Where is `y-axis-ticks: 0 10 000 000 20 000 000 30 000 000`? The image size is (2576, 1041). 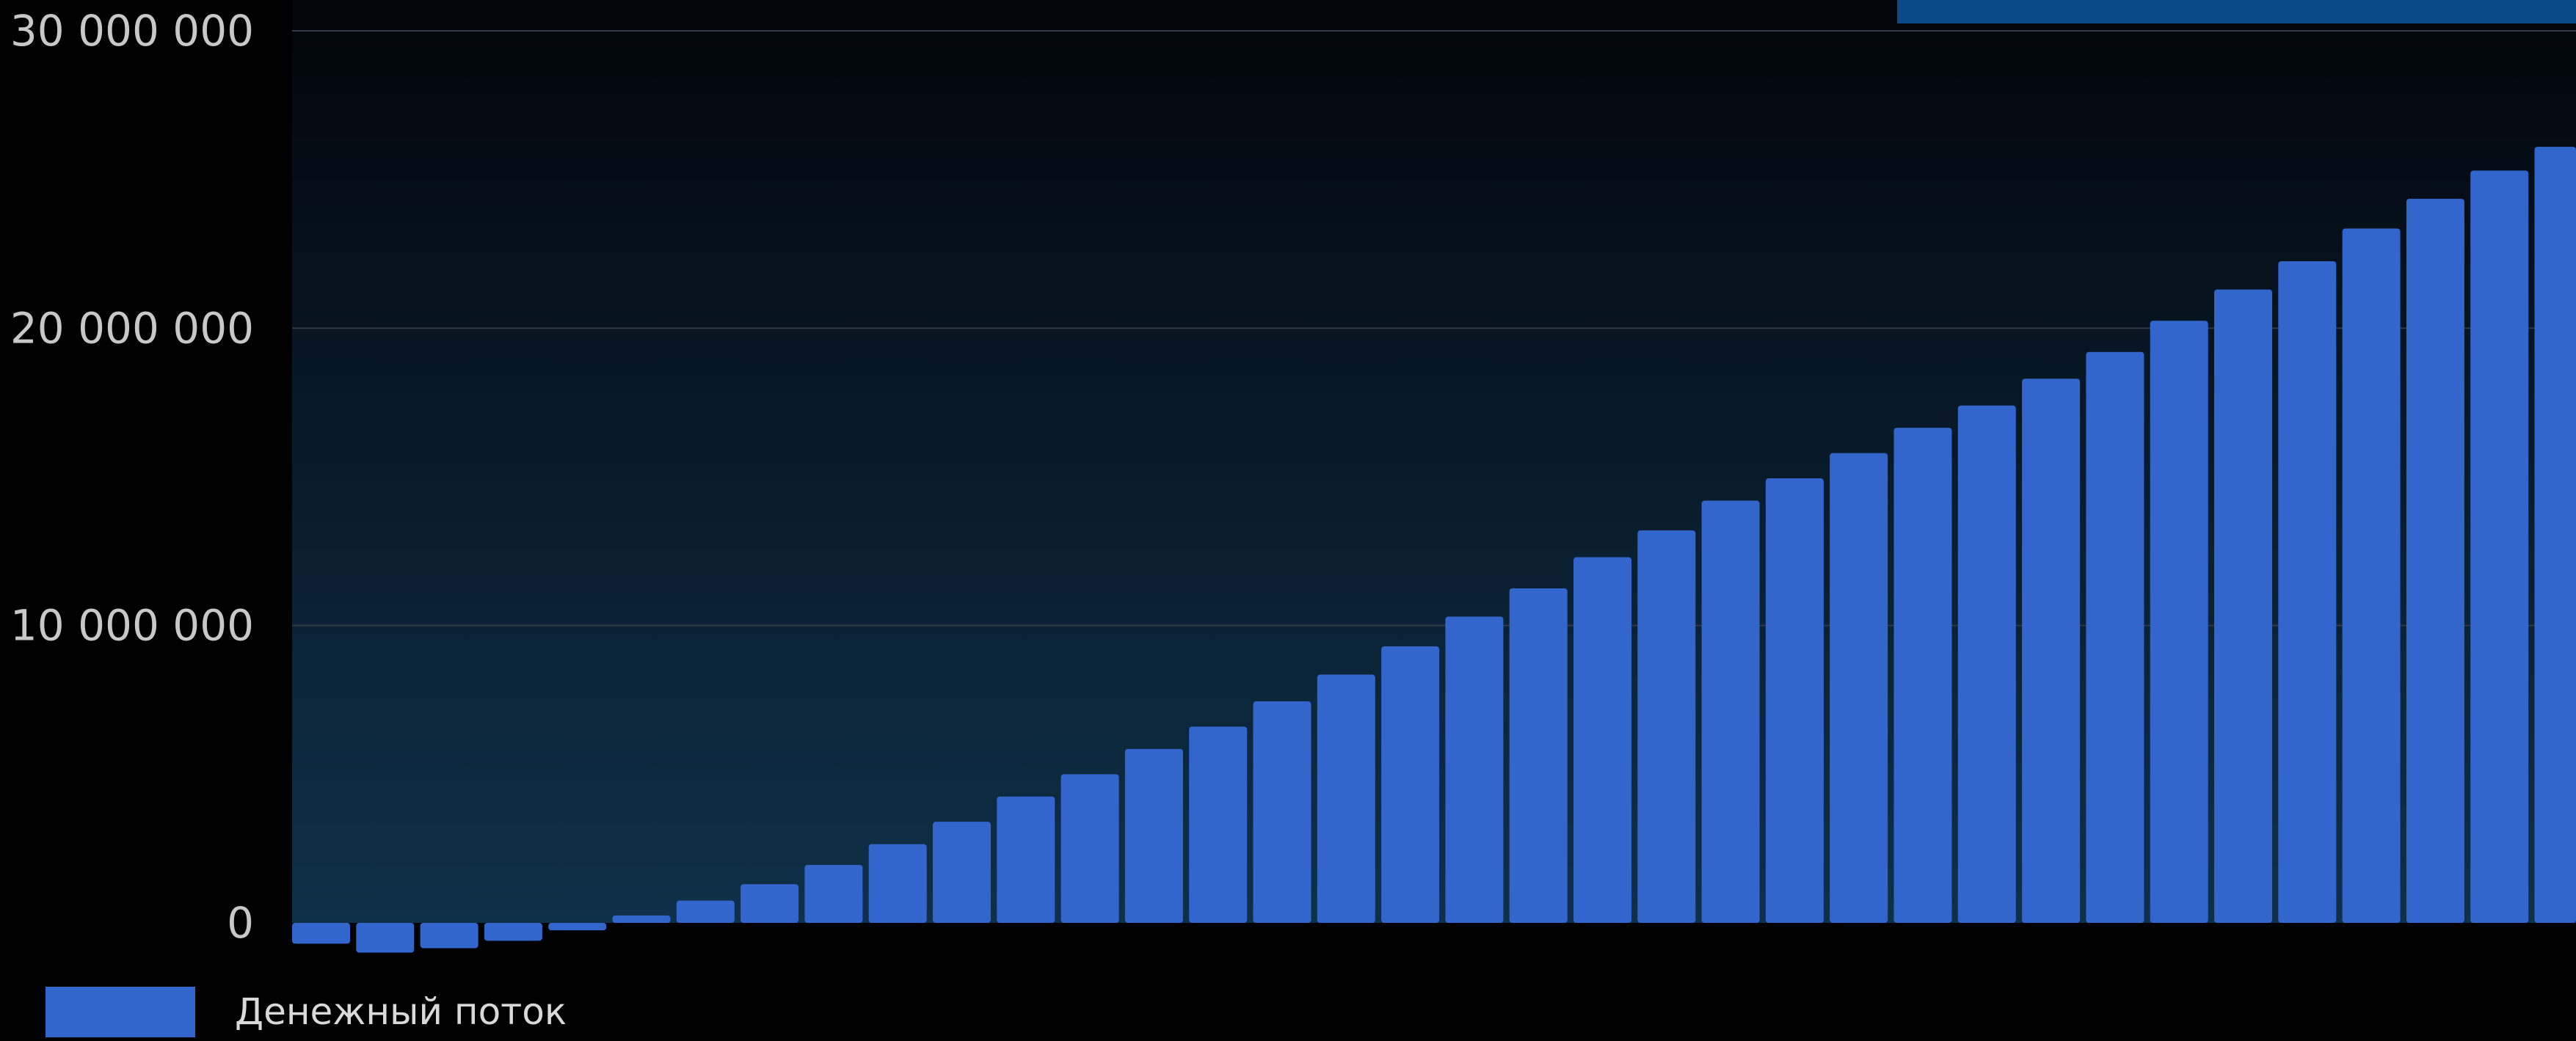
y-axis-ticks: 0 10 000 000 20 000 000 30 000 000 is located at coordinates (132, 477).